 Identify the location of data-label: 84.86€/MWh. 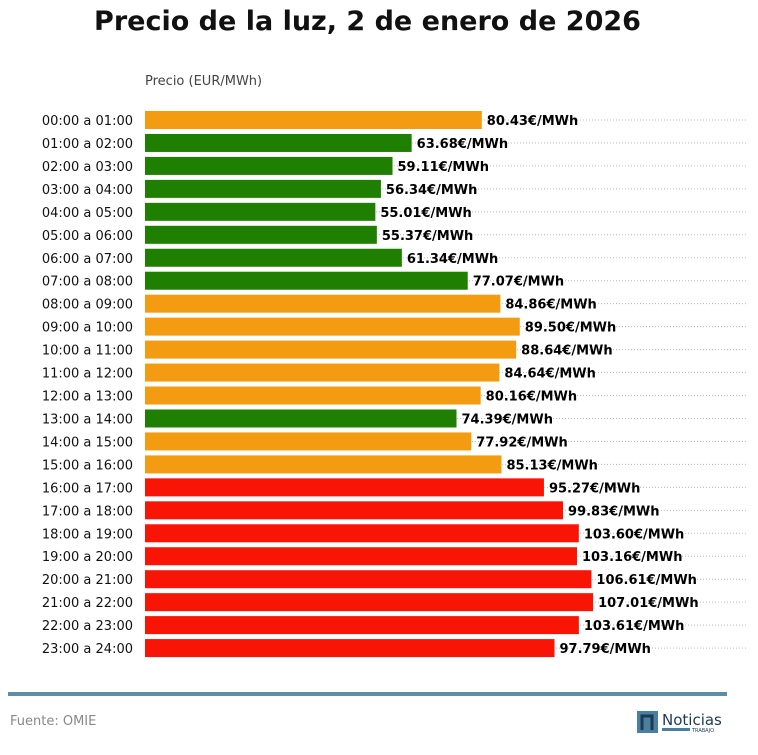
(550, 305).